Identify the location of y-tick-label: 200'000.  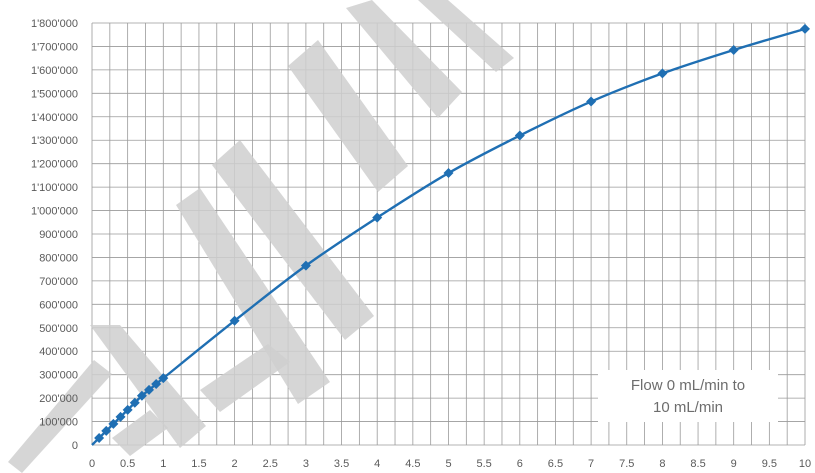
(58, 399).